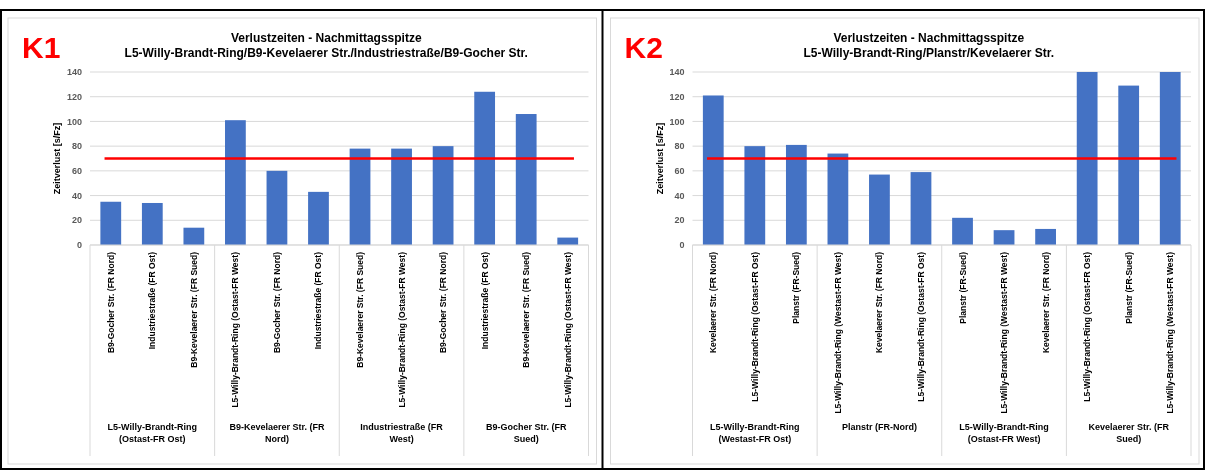  I want to click on chart-subtitle: L5-Willy-Brandt-Ring/B9-Kevelaerer Str./Industriestraße/B9-Gocher Str., so click(326, 53).